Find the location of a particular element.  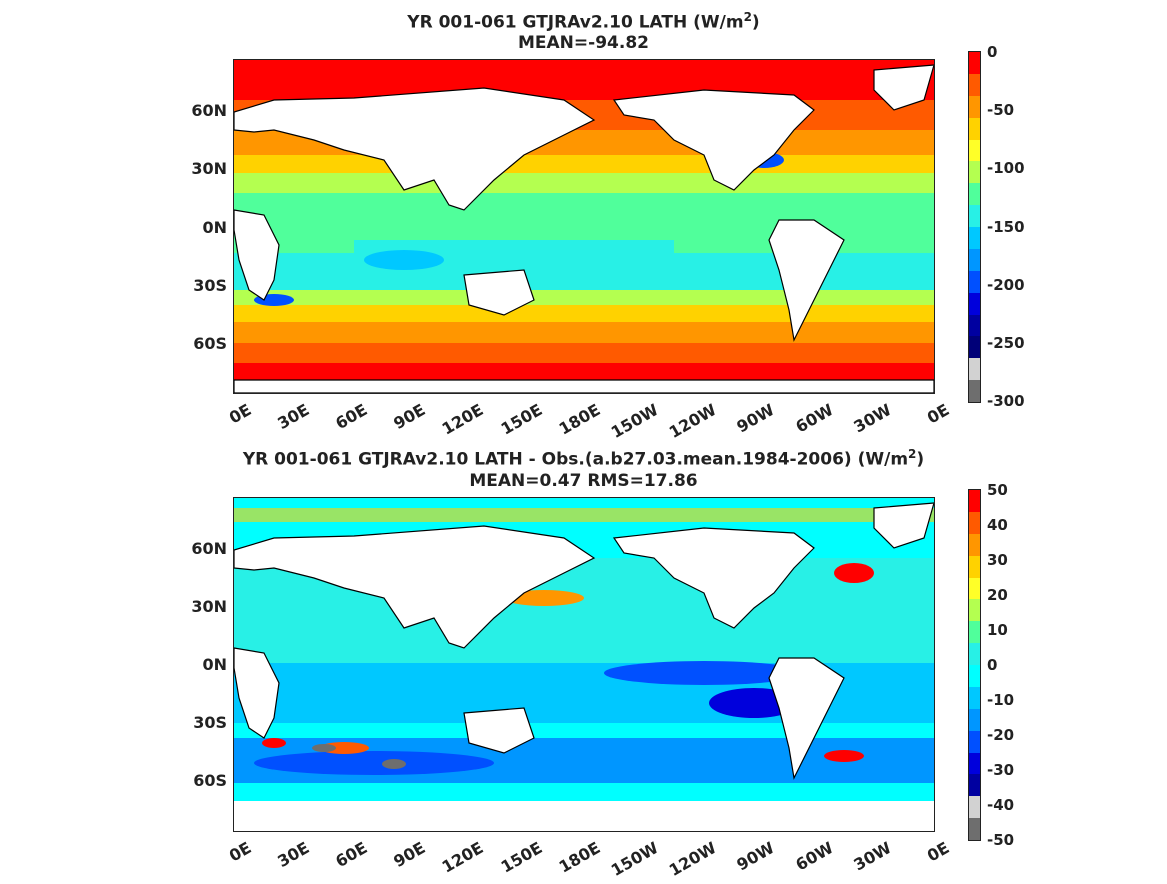

panel-1-lon-150e: 150E is located at coordinates (521, 419).